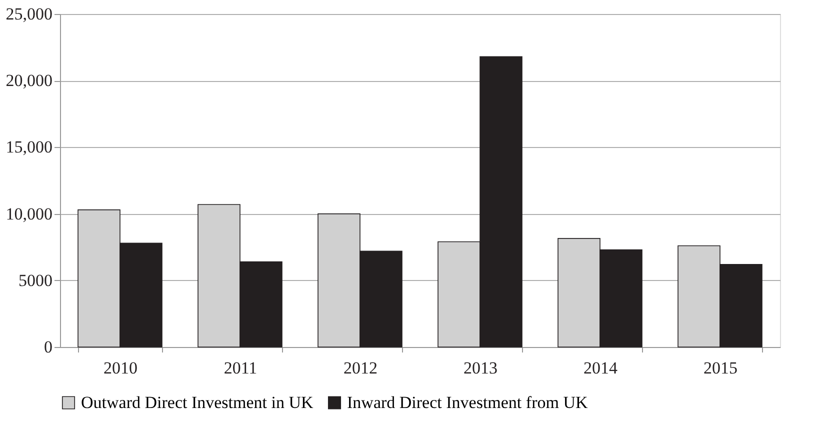  I want to click on y-tick-label: 20,000, so click(29, 80).